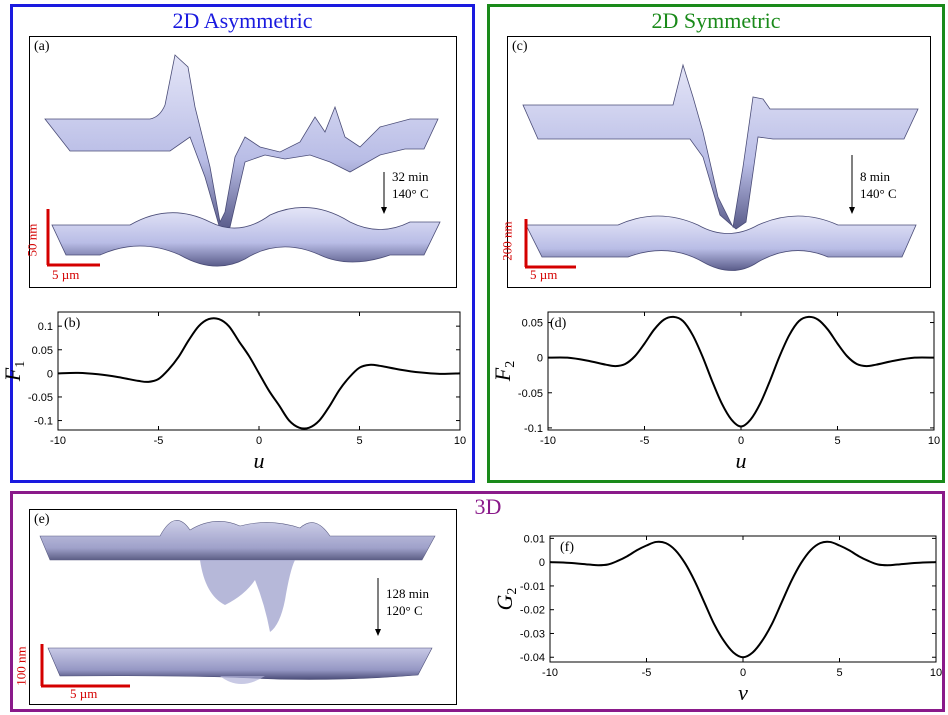 The image size is (948, 715). Describe the element at coordinates (647, 673) in the screenshot. I see `x-tick-label-f: -5` at that location.